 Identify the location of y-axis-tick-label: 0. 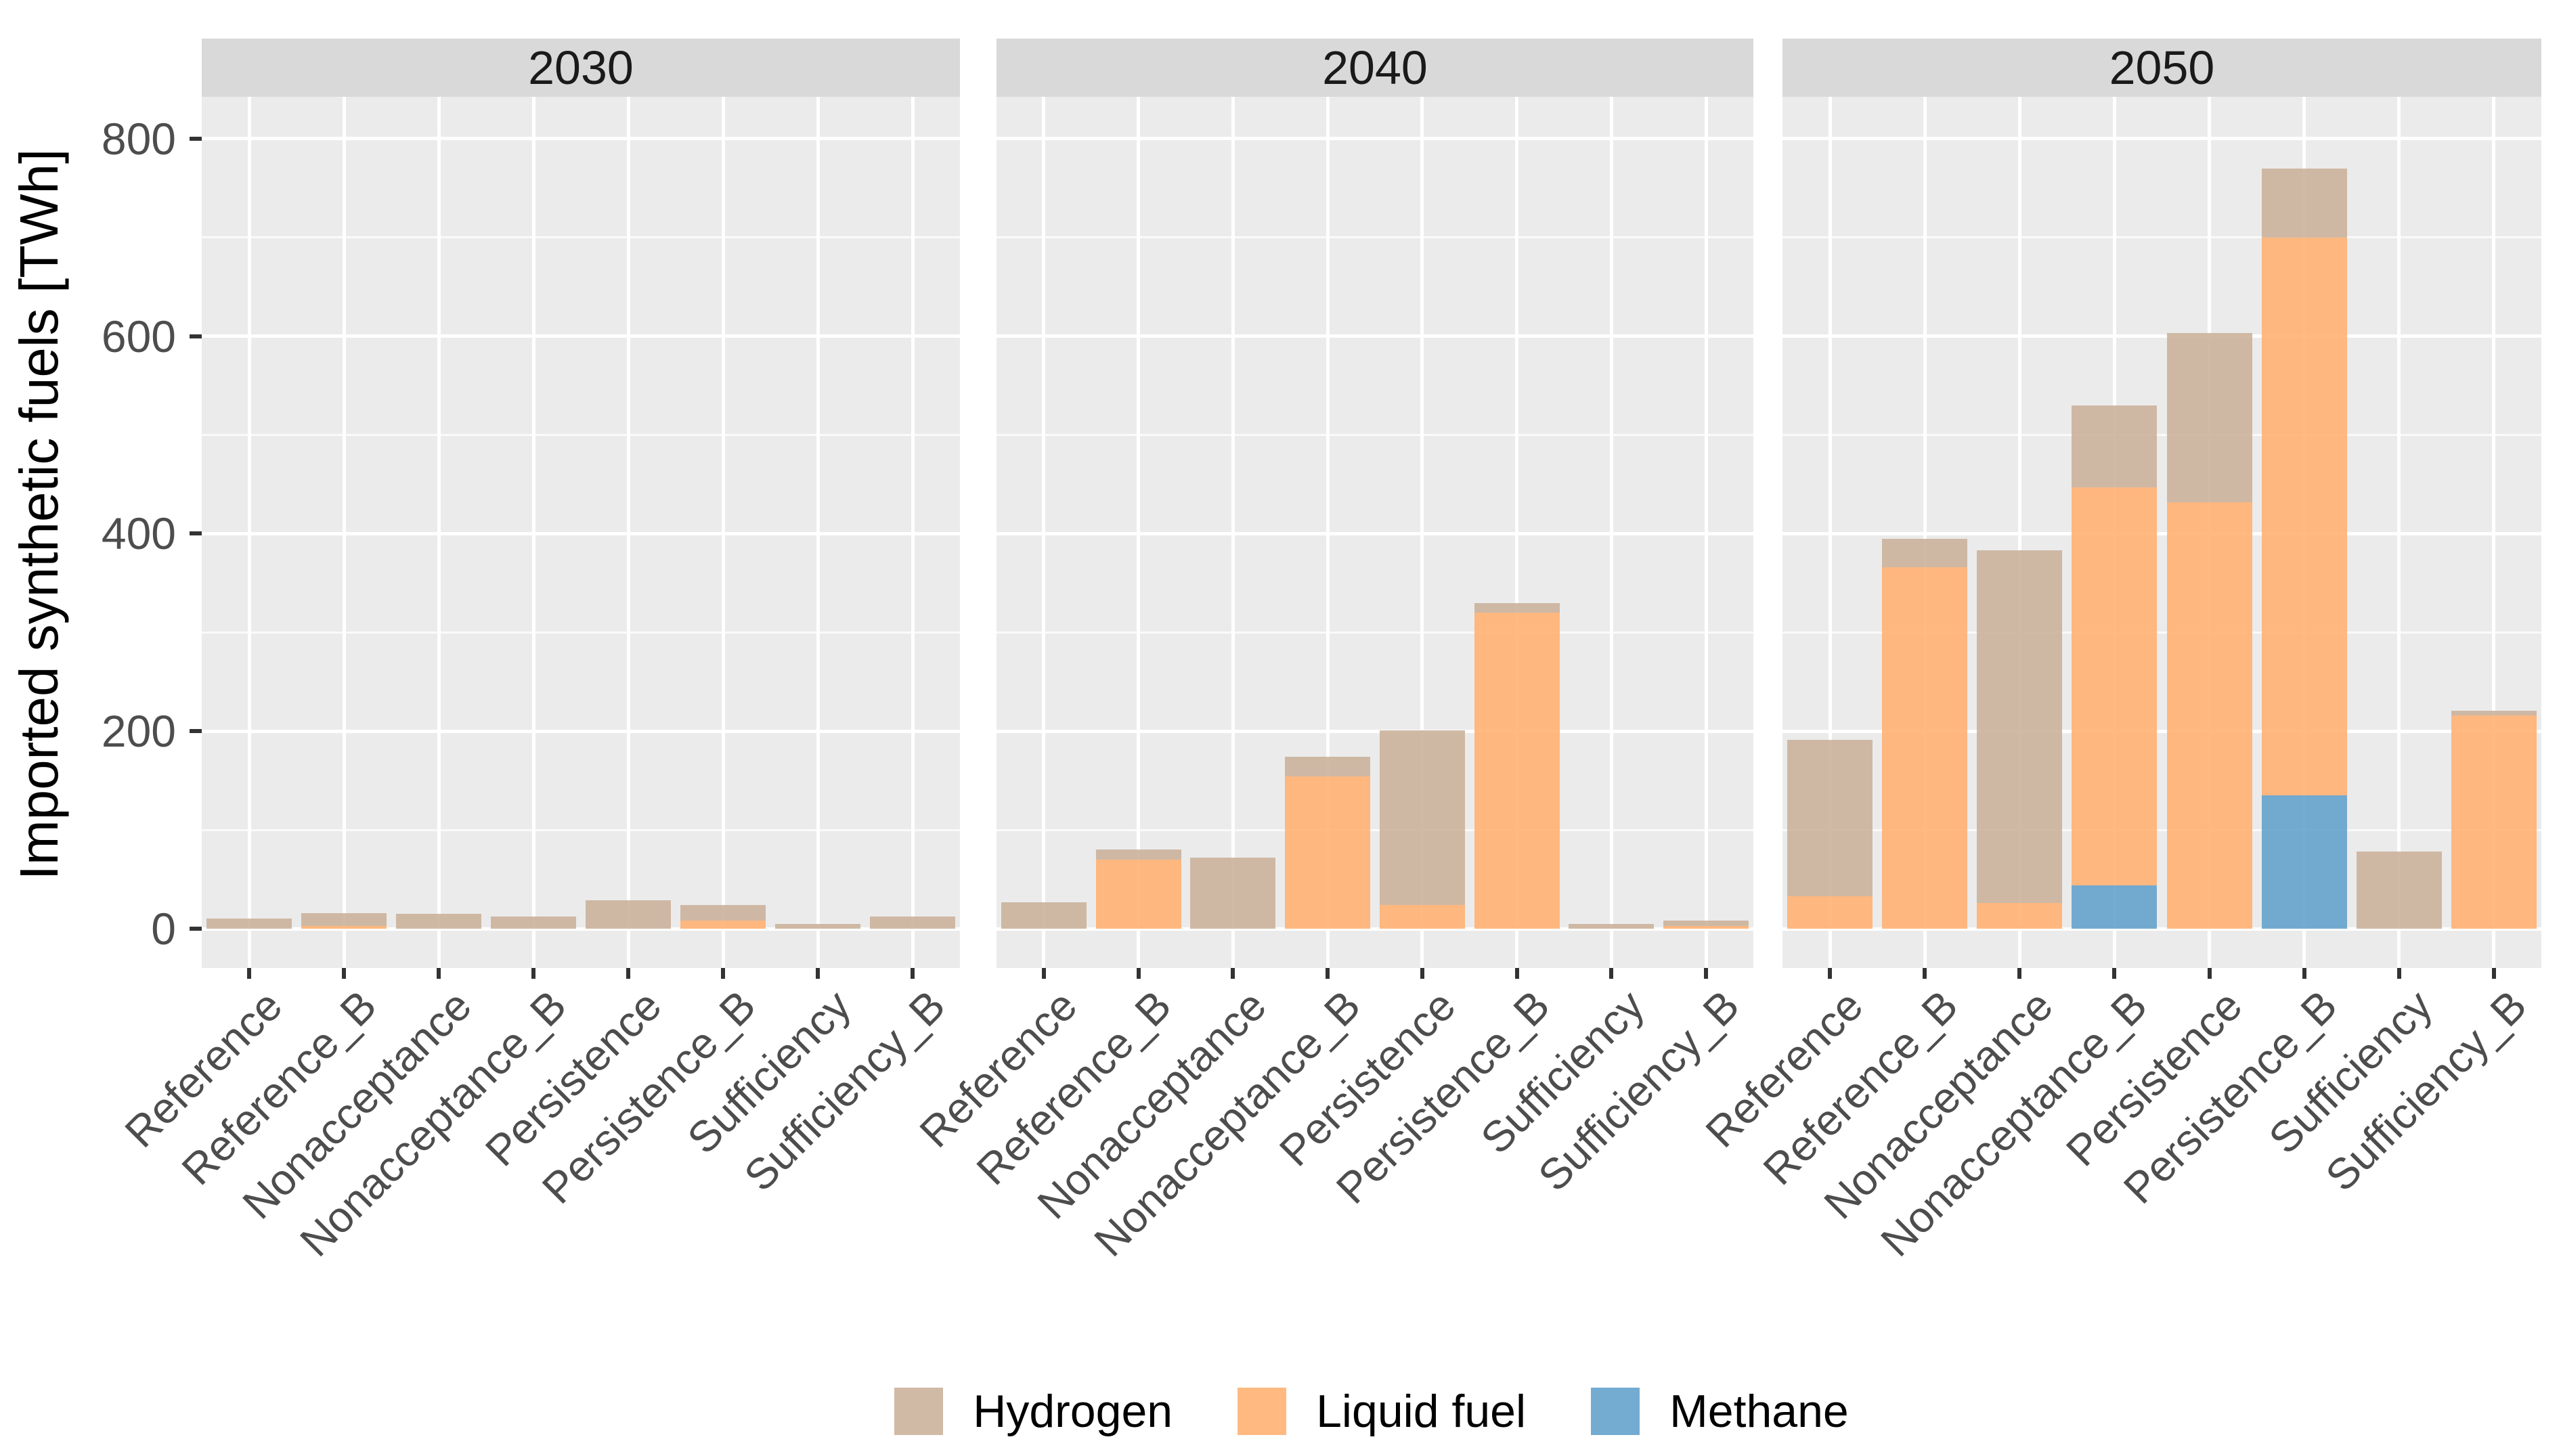
(164, 929).